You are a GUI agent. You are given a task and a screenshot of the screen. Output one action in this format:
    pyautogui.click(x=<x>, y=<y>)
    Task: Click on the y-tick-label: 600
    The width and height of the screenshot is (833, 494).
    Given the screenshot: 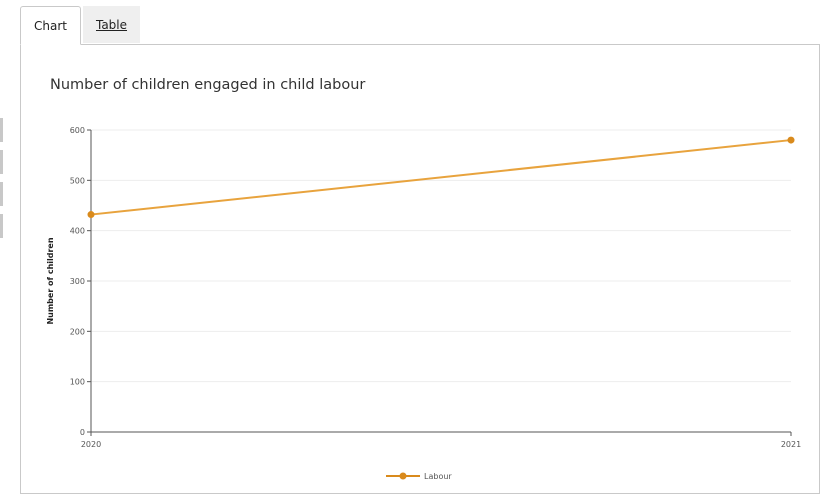 What is the action you would take?
    pyautogui.click(x=77, y=130)
    